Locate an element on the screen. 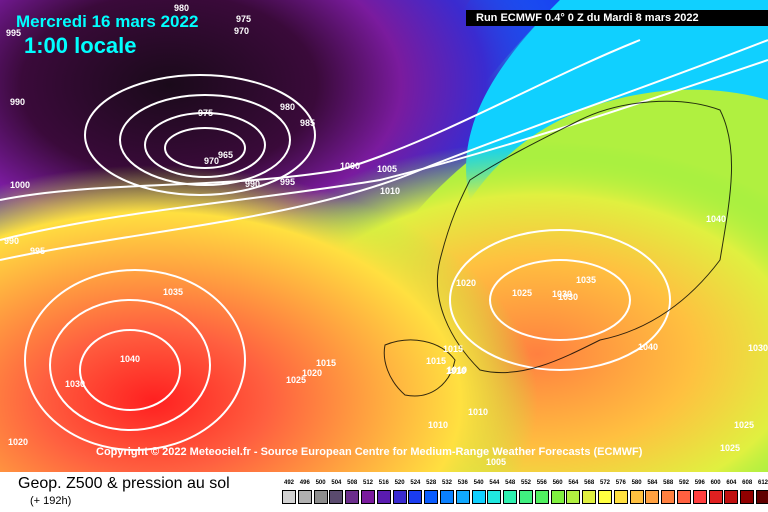 The image size is (768, 512). scale-tick: 536 is located at coordinates (462, 483).